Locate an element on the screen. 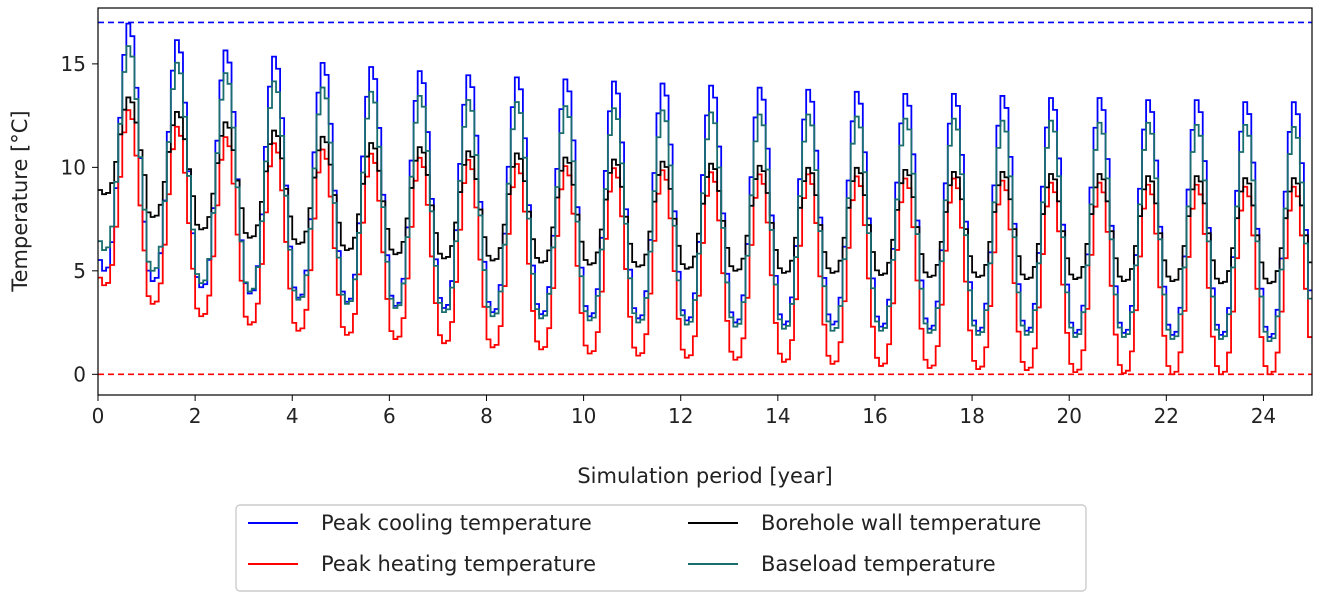  x-tick-label: 6 is located at coordinates (389, 416).